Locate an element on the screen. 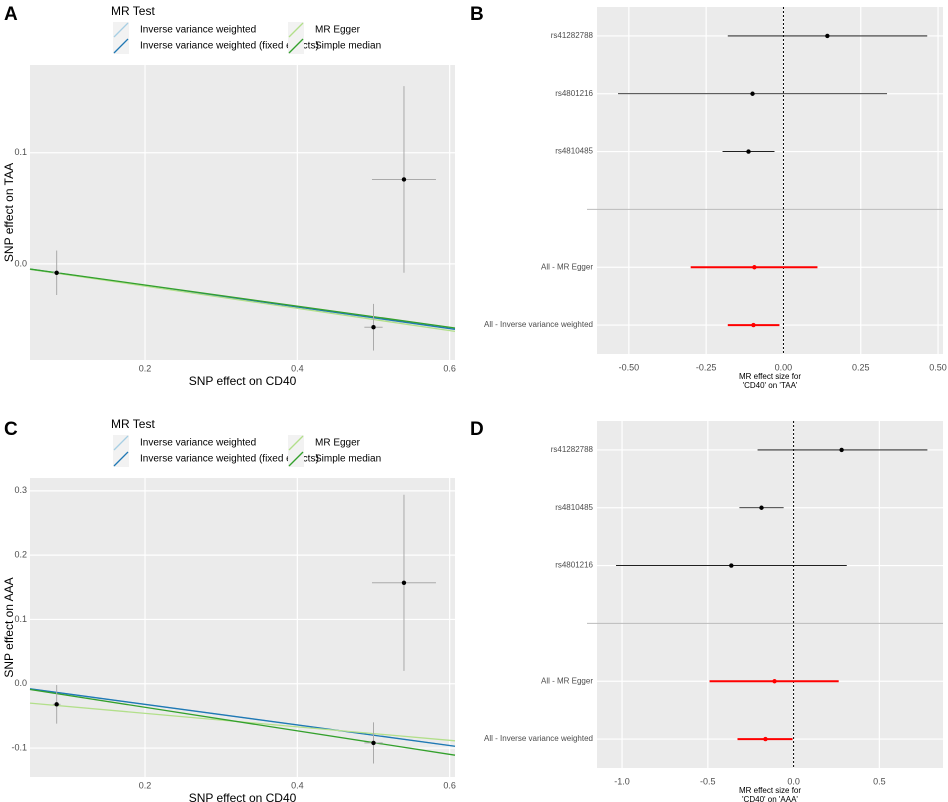 The height and width of the screenshot is (802, 948). x-tick-label: 0.25 is located at coordinates (861, 367).